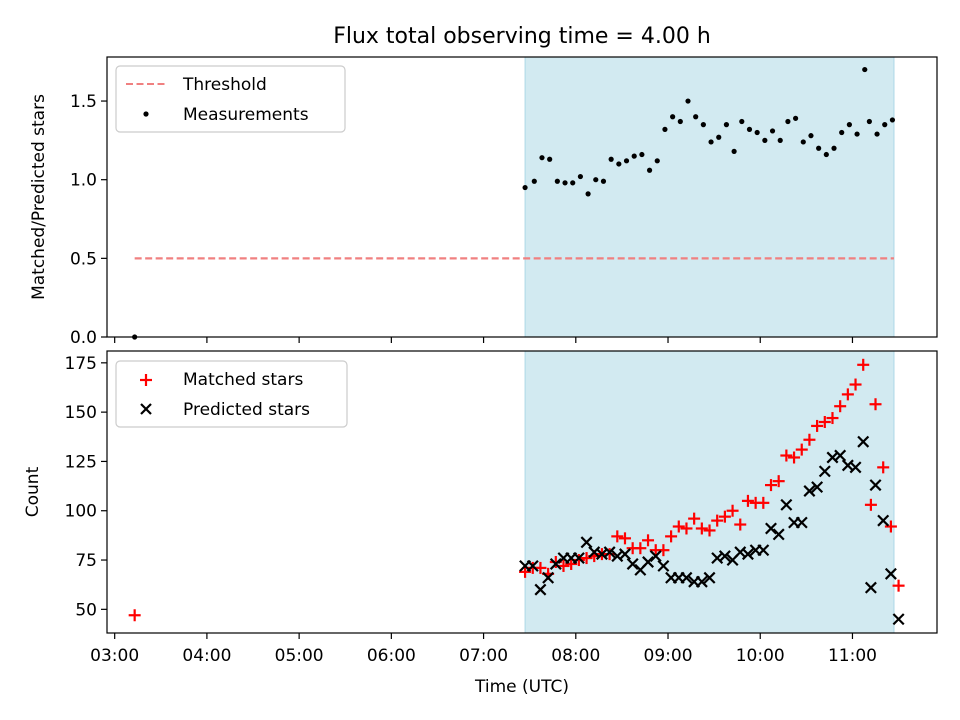 The width and height of the screenshot is (960, 720). I want to click on y-tick-label: 1.0, so click(83, 181).